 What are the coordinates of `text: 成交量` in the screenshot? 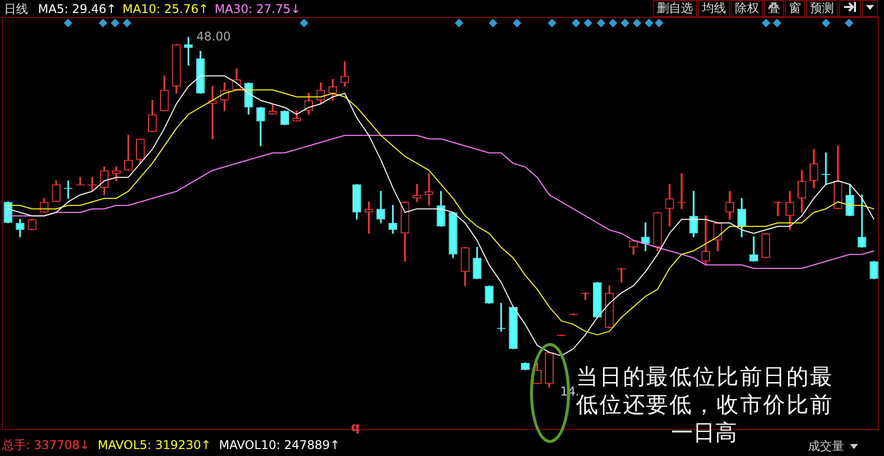 It's located at (826, 446).